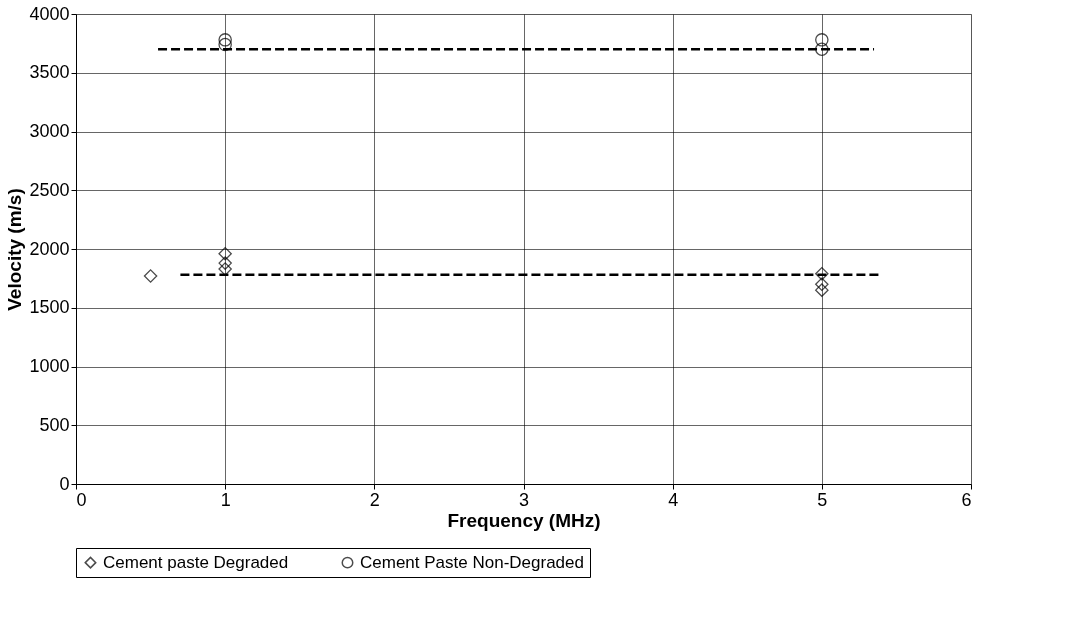  I want to click on x-tick-label: 1, so click(225, 499).